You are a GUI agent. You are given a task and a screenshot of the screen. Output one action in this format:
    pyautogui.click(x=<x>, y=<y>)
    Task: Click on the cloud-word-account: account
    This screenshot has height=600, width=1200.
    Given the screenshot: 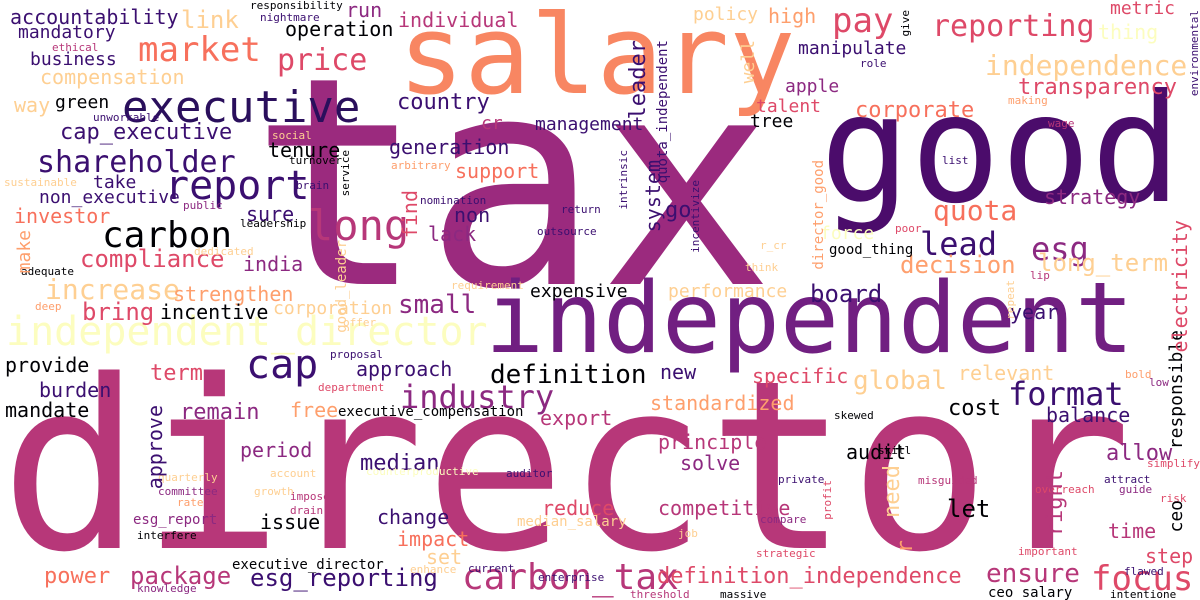 What is the action you would take?
    pyautogui.click(x=293, y=473)
    